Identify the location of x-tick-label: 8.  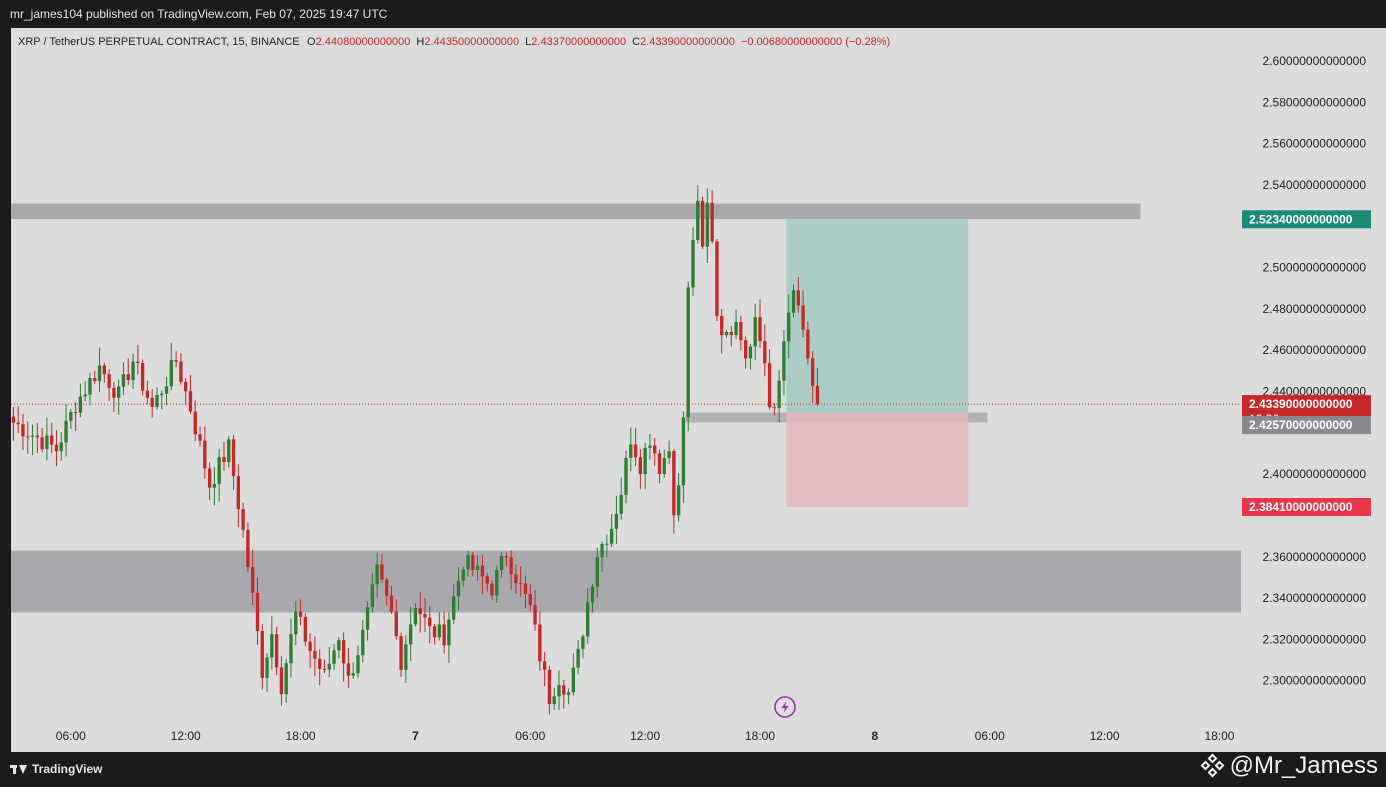
(875, 736).